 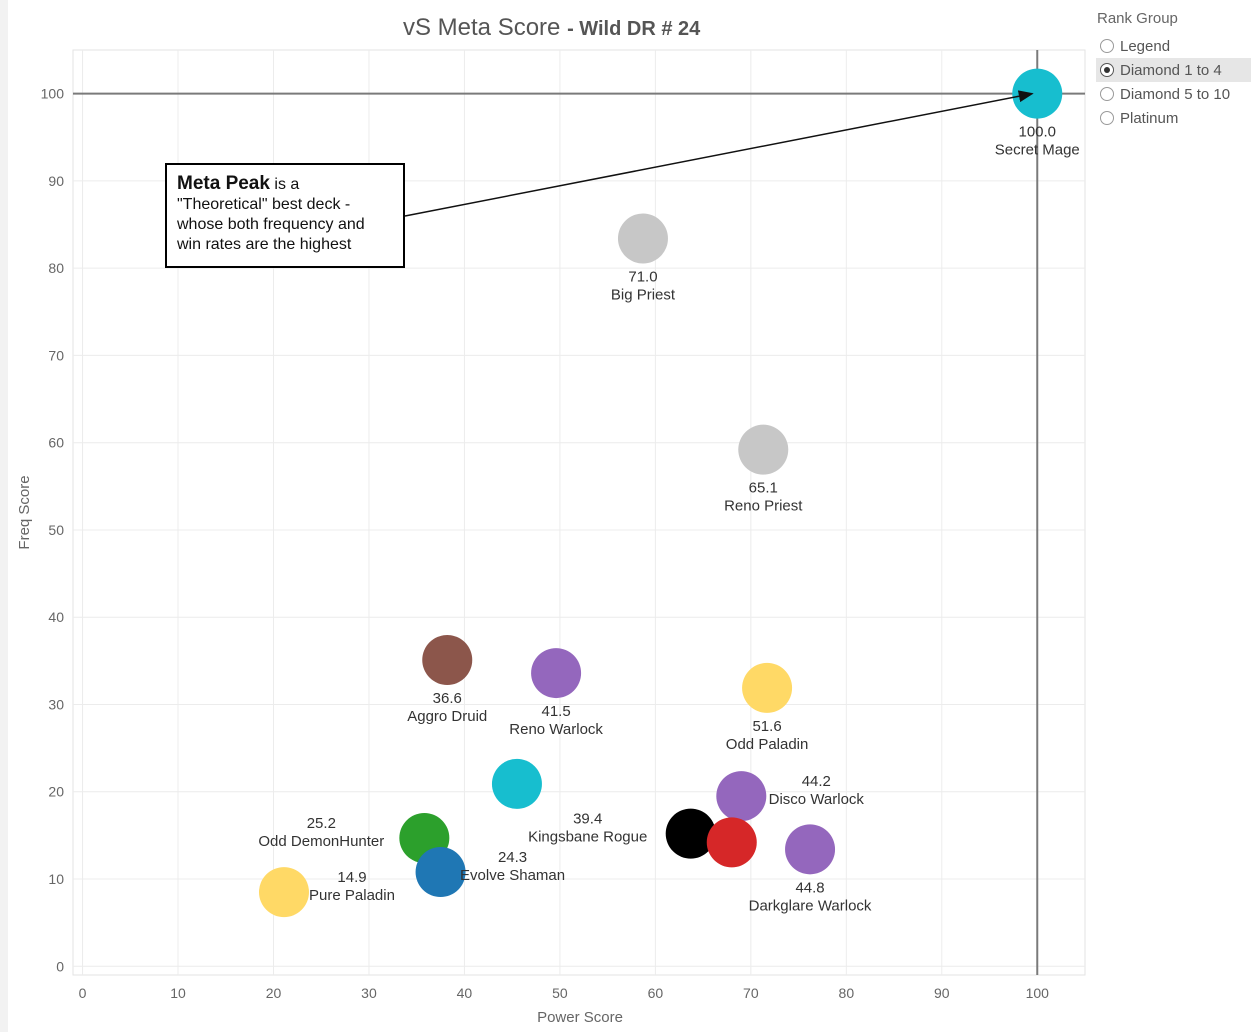 What do you see at coordinates (556, 729) in the screenshot?
I see `data-label-name: Reno Warlock` at bounding box center [556, 729].